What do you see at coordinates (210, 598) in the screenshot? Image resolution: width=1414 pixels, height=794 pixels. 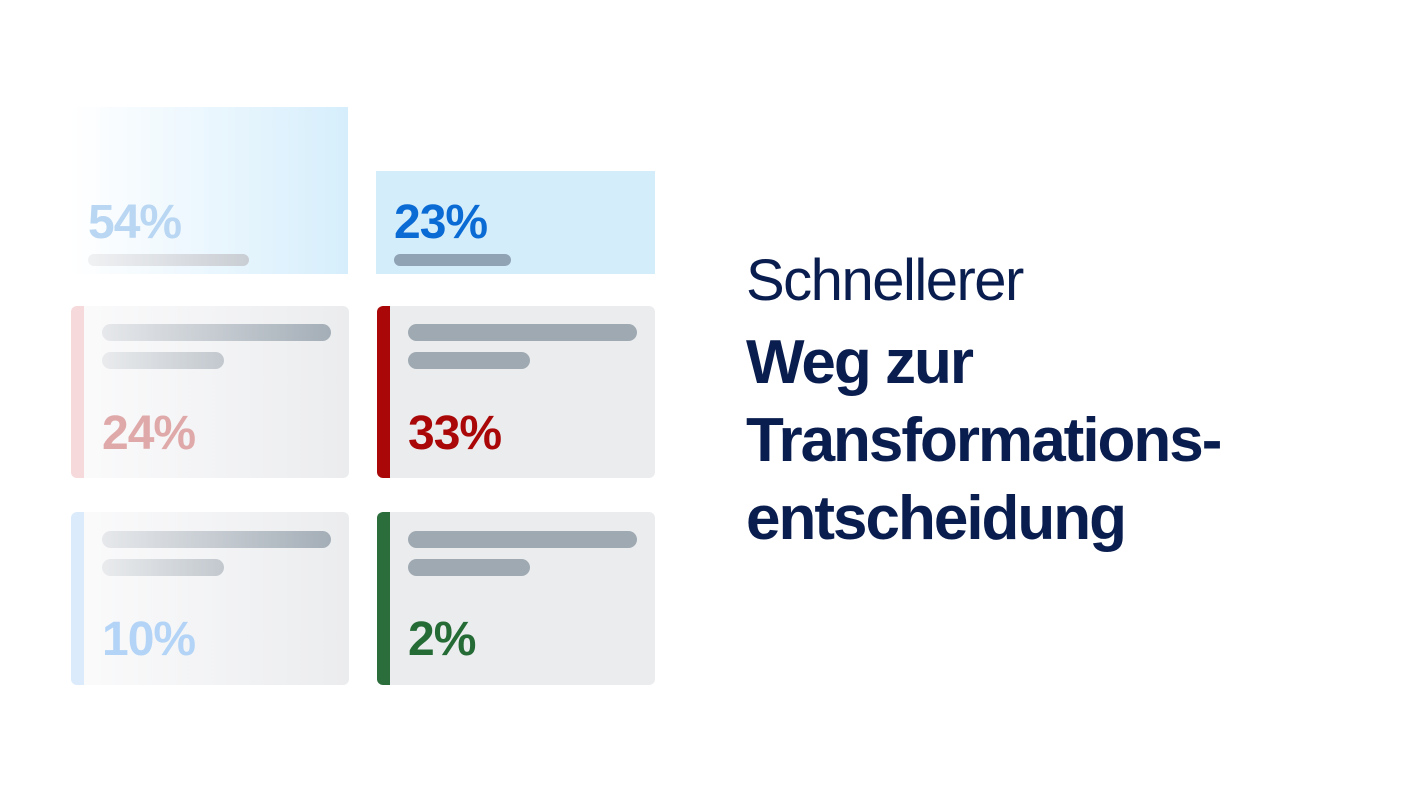 I see `stat-tile: 10%` at bounding box center [210, 598].